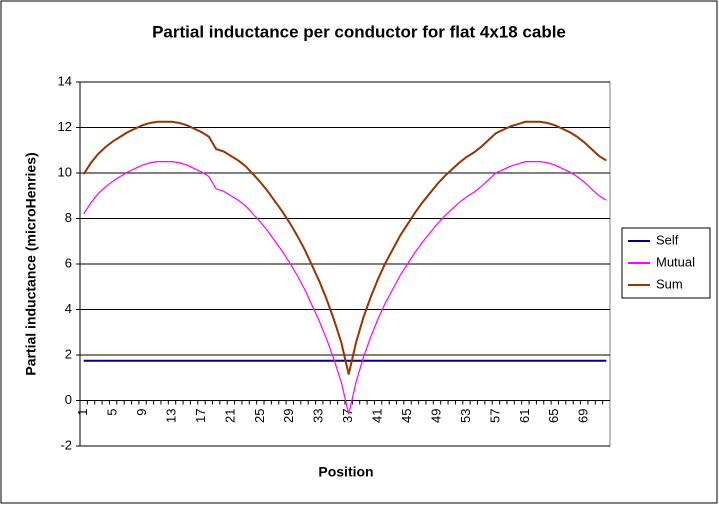  I want to click on x-tick-label: 33, so click(318, 416).